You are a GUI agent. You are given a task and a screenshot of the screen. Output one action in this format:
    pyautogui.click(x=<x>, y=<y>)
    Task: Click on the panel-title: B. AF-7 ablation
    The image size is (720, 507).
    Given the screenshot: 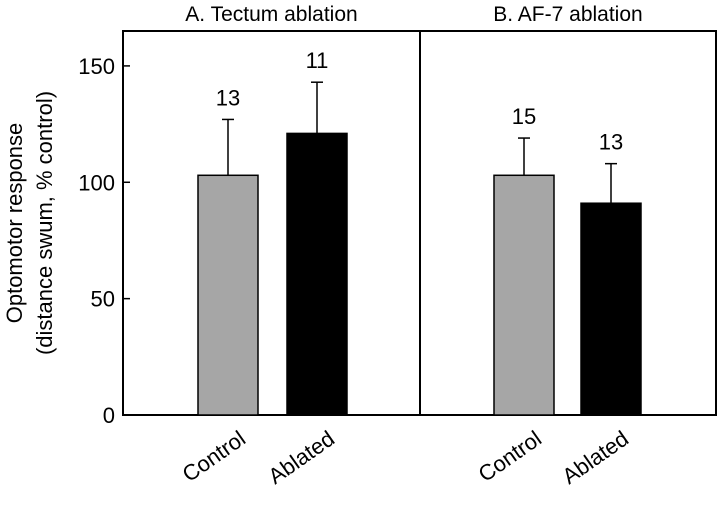 What is the action you would take?
    pyautogui.click(x=567, y=14)
    